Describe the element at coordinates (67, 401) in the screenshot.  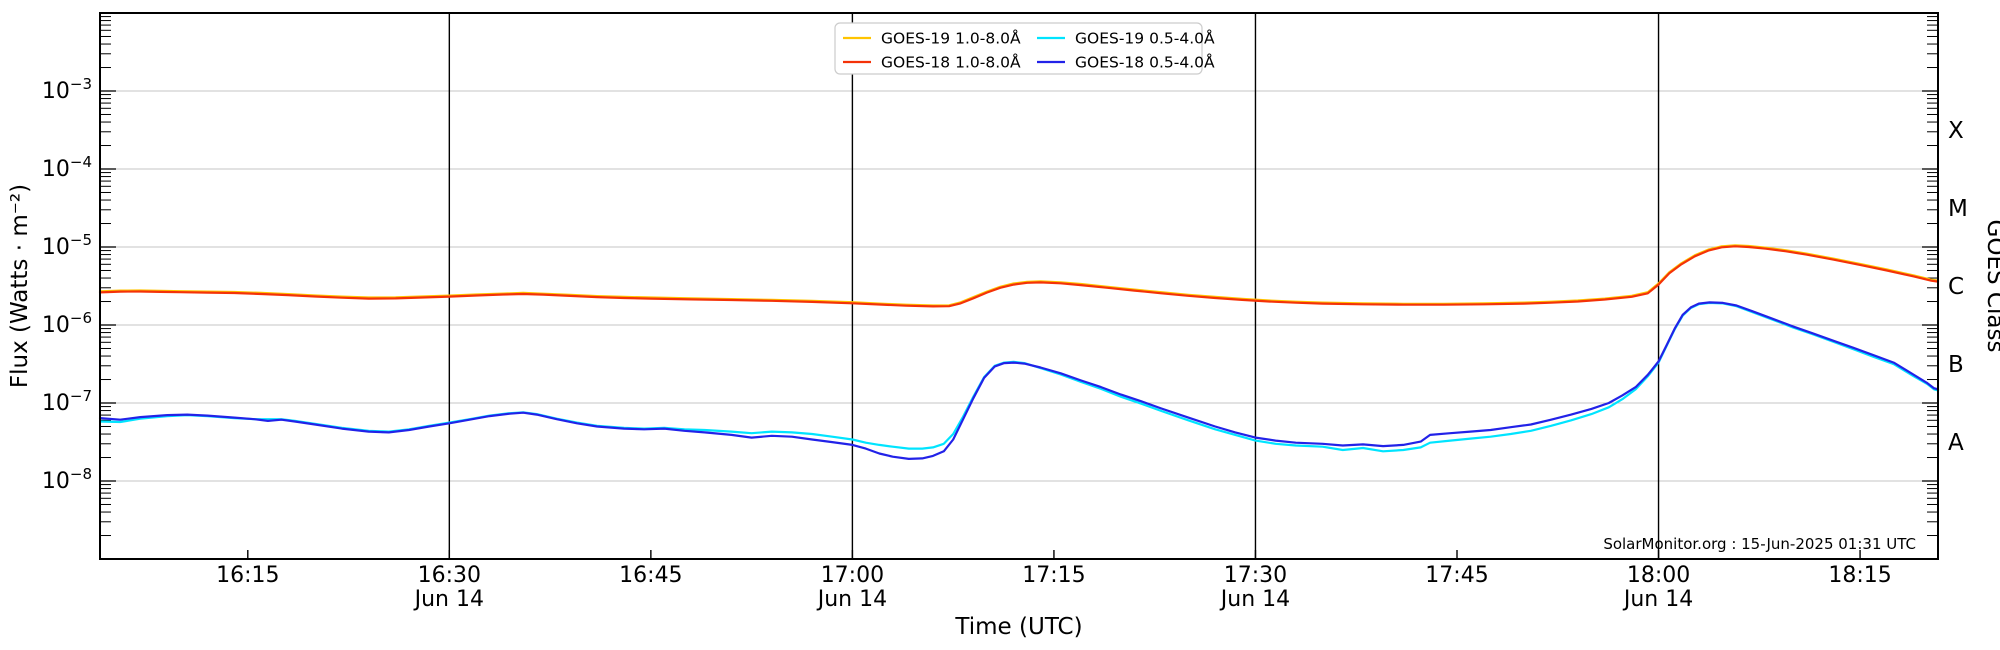
I see `y-tick-label-1e-7: 10⁻⁷` at that location.